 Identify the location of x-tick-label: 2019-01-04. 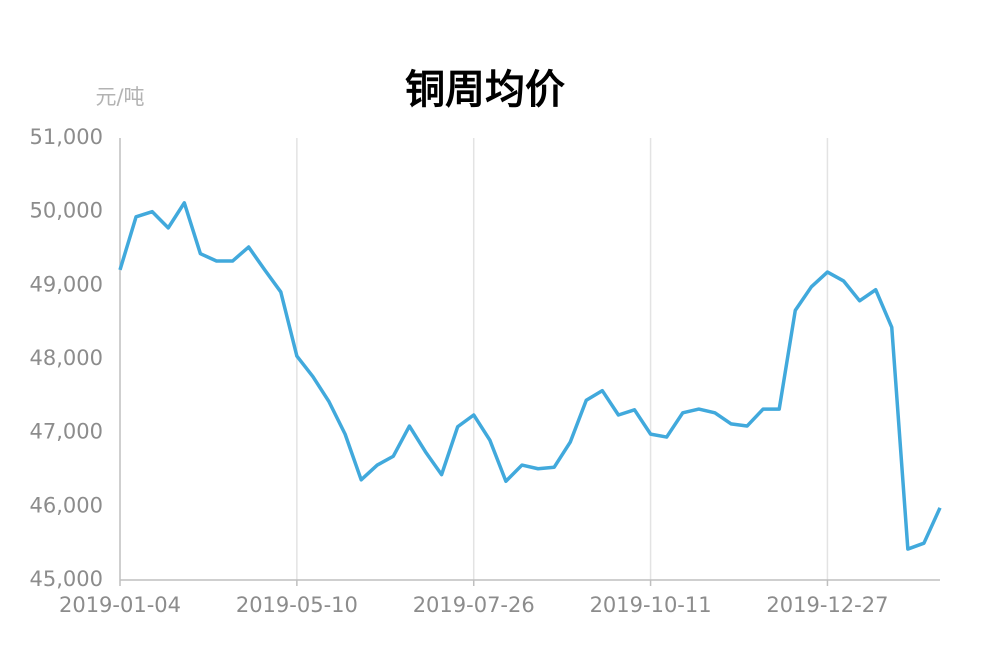
(120, 605).